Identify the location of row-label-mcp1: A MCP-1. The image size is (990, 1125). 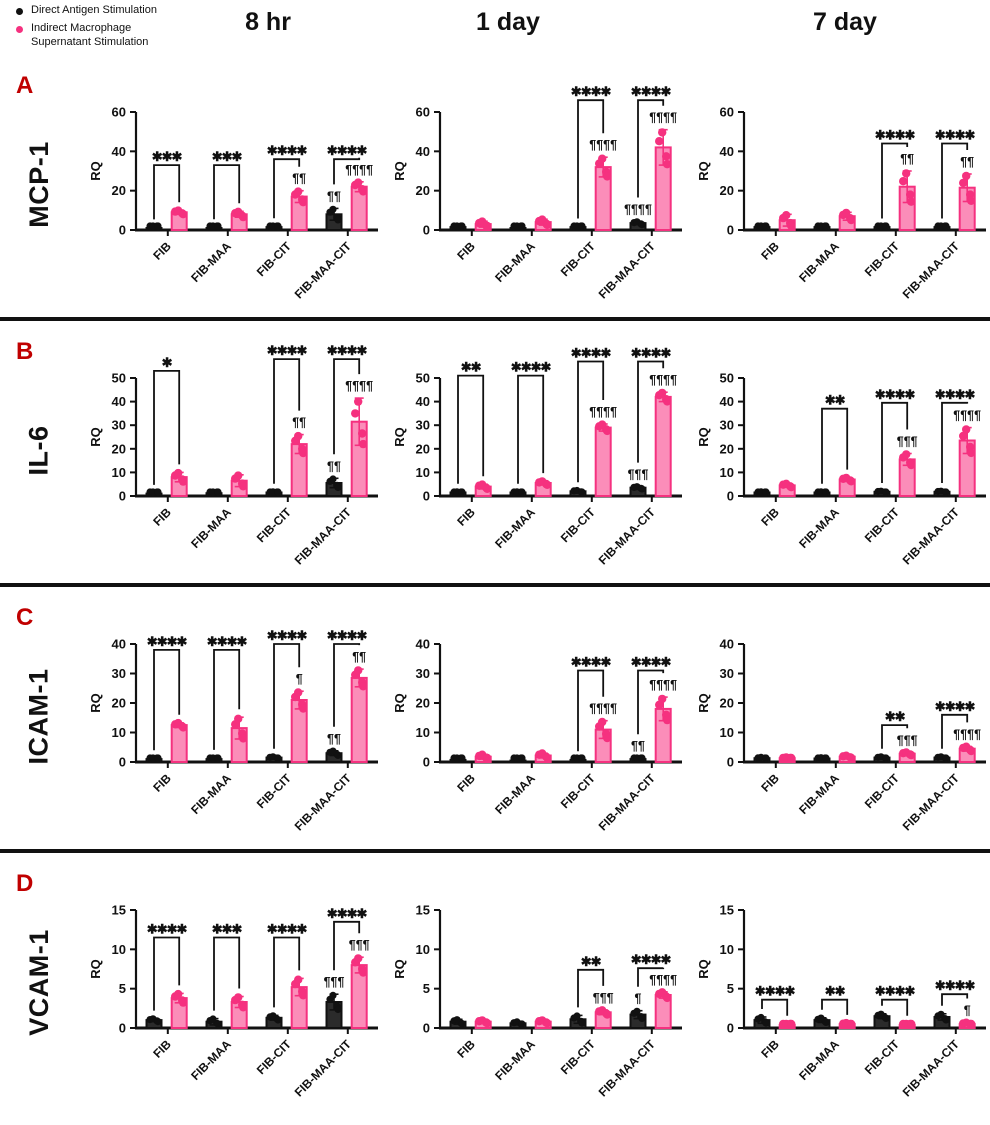
(39, 187).